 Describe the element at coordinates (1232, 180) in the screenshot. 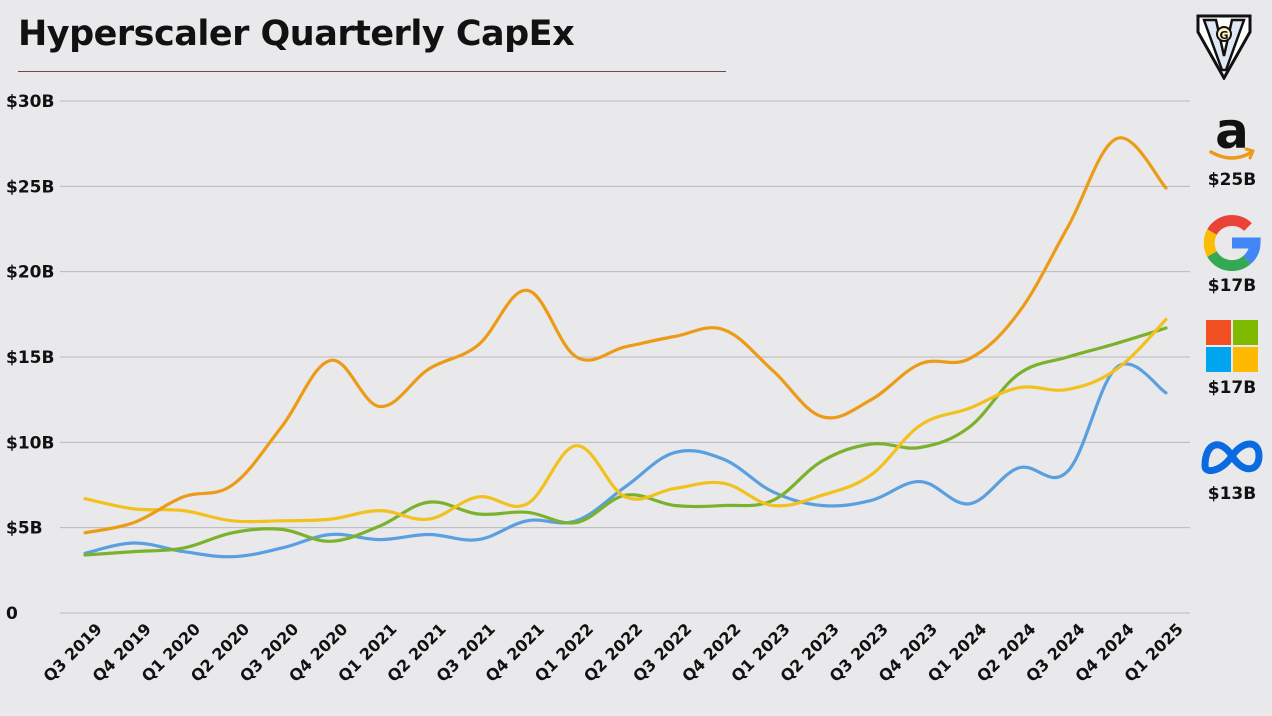

I see `legend-value-amazon: $25B` at that location.